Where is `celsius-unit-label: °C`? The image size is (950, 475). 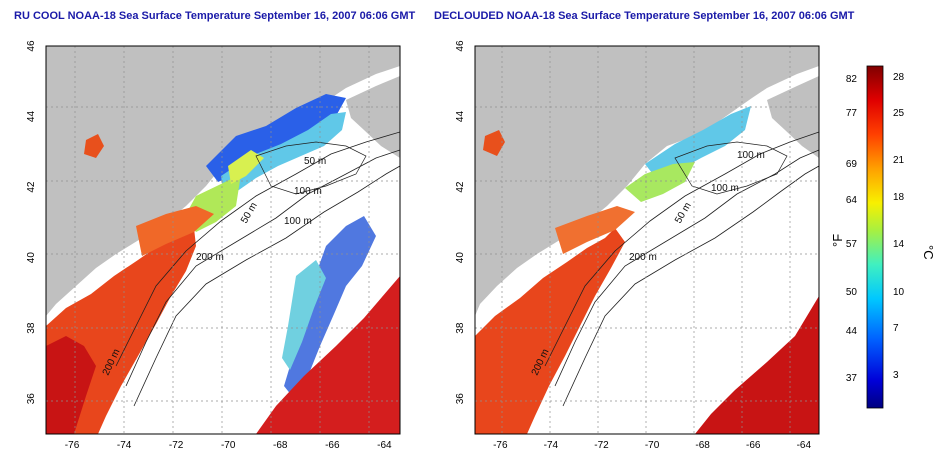
celsius-unit-label: °C is located at coordinates (928, 252).